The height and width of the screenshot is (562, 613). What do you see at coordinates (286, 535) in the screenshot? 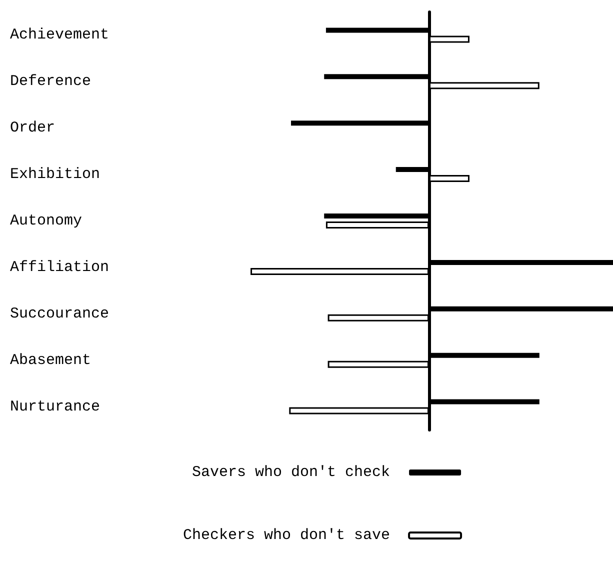
I see `legend-label: Checkers who don't save` at bounding box center [286, 535].